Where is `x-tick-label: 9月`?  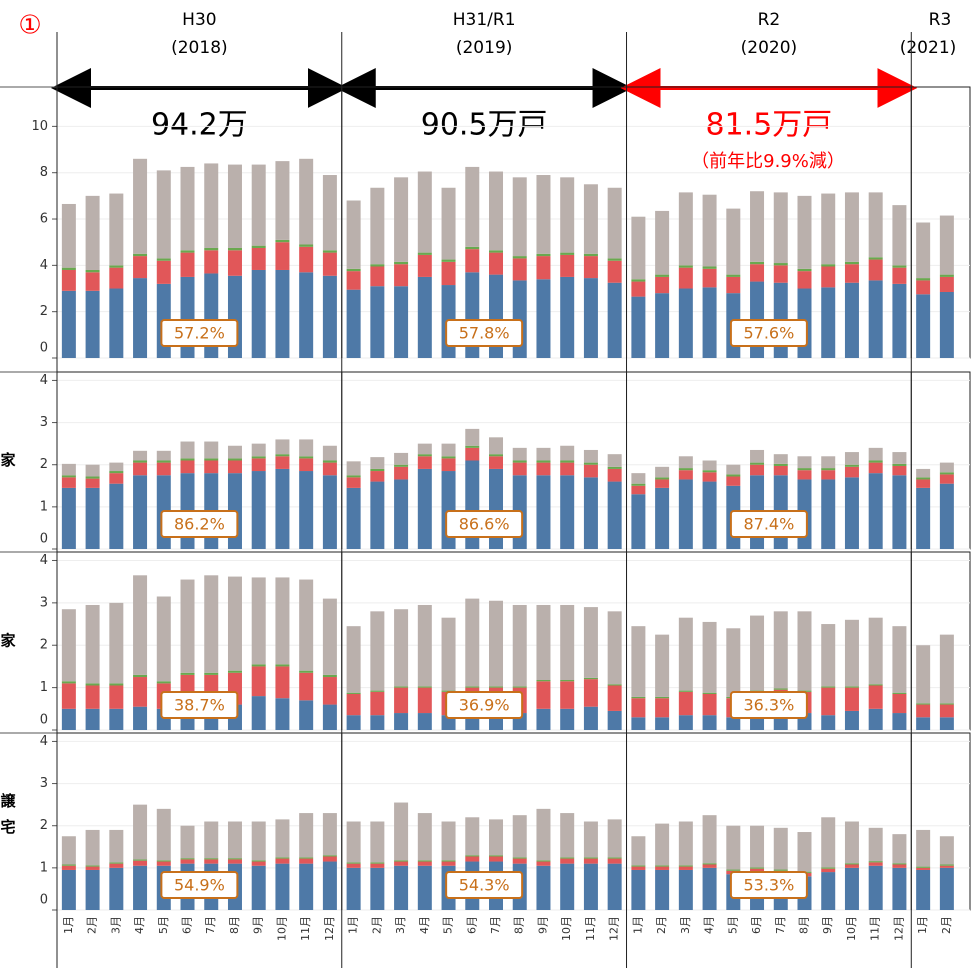
x-tick-label: 9月 is located at coordinates (258, 925).